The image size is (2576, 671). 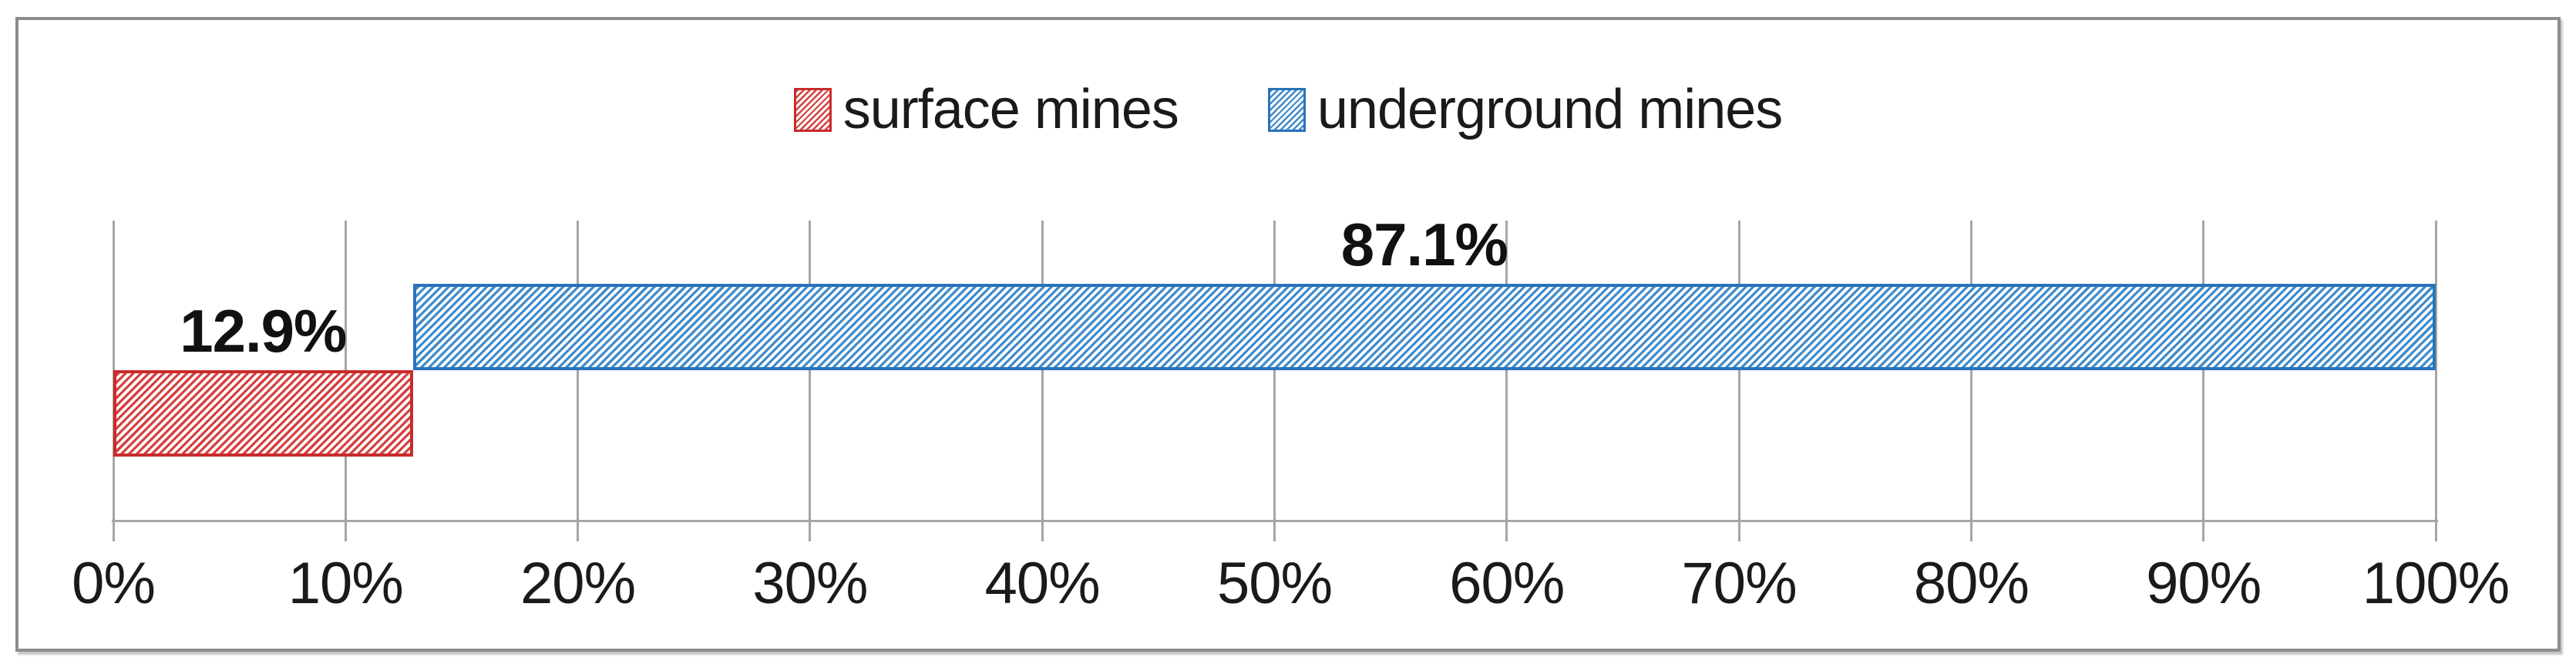 I want to click on underground-mines-bar, so click(x=1424, y=327).